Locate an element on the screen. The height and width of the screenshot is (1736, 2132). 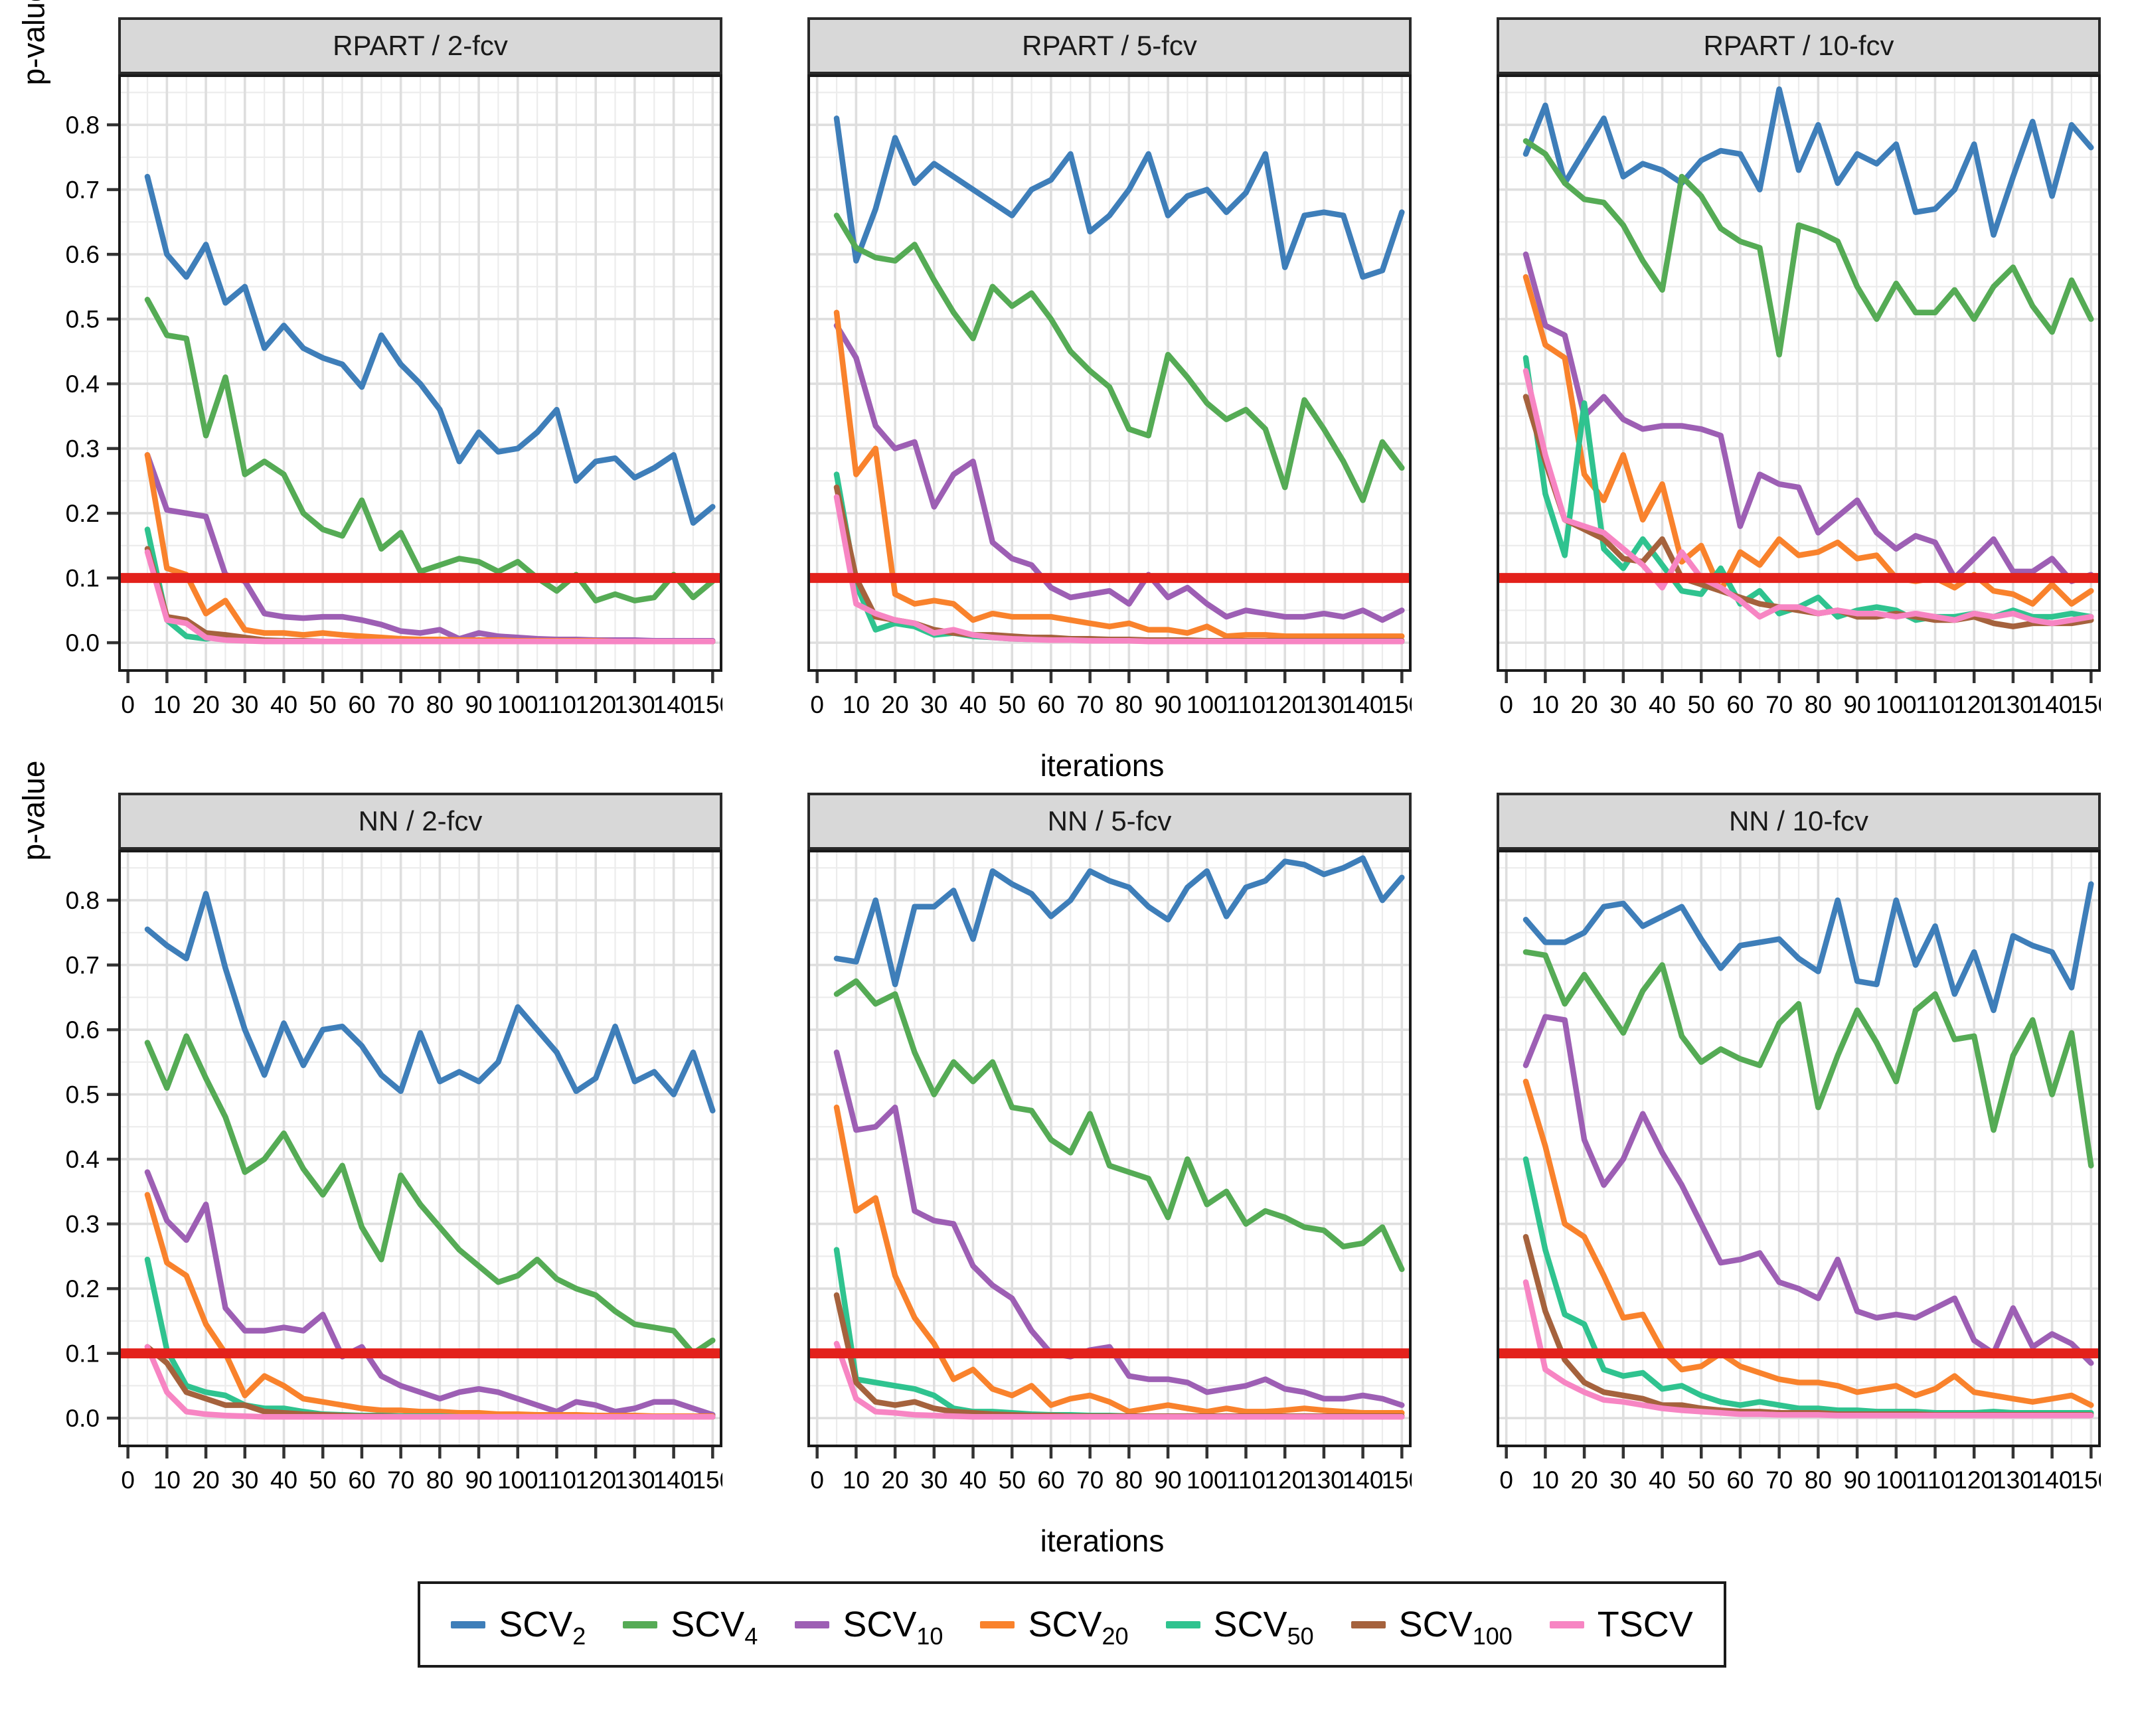
y-axis-title-row1: p-value is located at coordinates (33, 43).